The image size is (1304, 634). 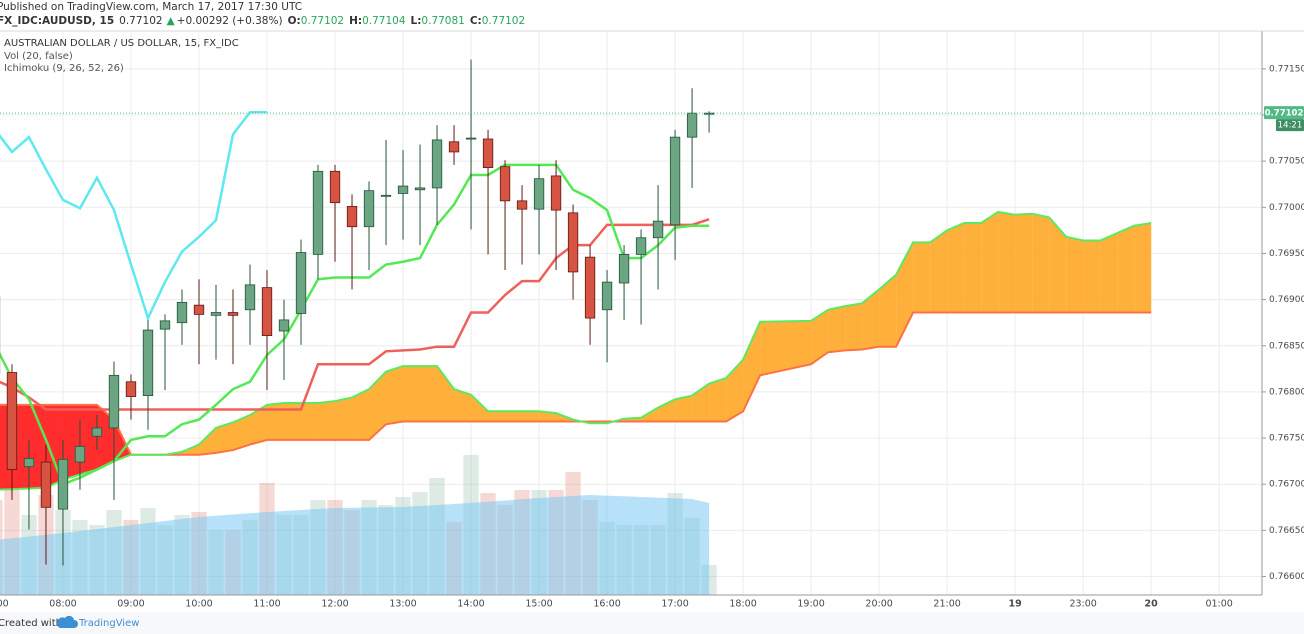 I want to click on x-tick-label: 09:00, so click(x=130, y=604).